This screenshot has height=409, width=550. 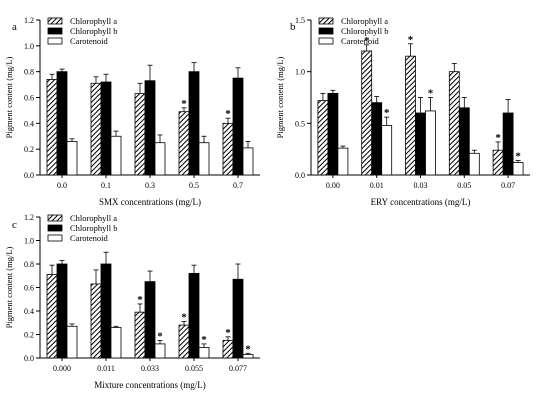 I want to click on x-tick-label: 0.0, so click(x=62, y=185).